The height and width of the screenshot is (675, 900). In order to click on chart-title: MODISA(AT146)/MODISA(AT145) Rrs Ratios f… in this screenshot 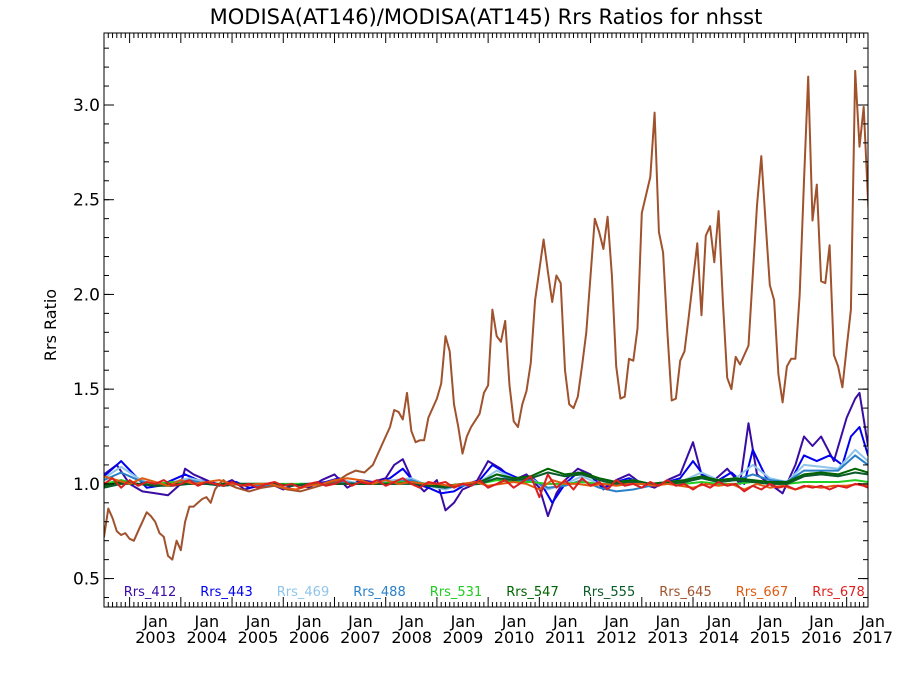, I will do `click(486, 17)`.